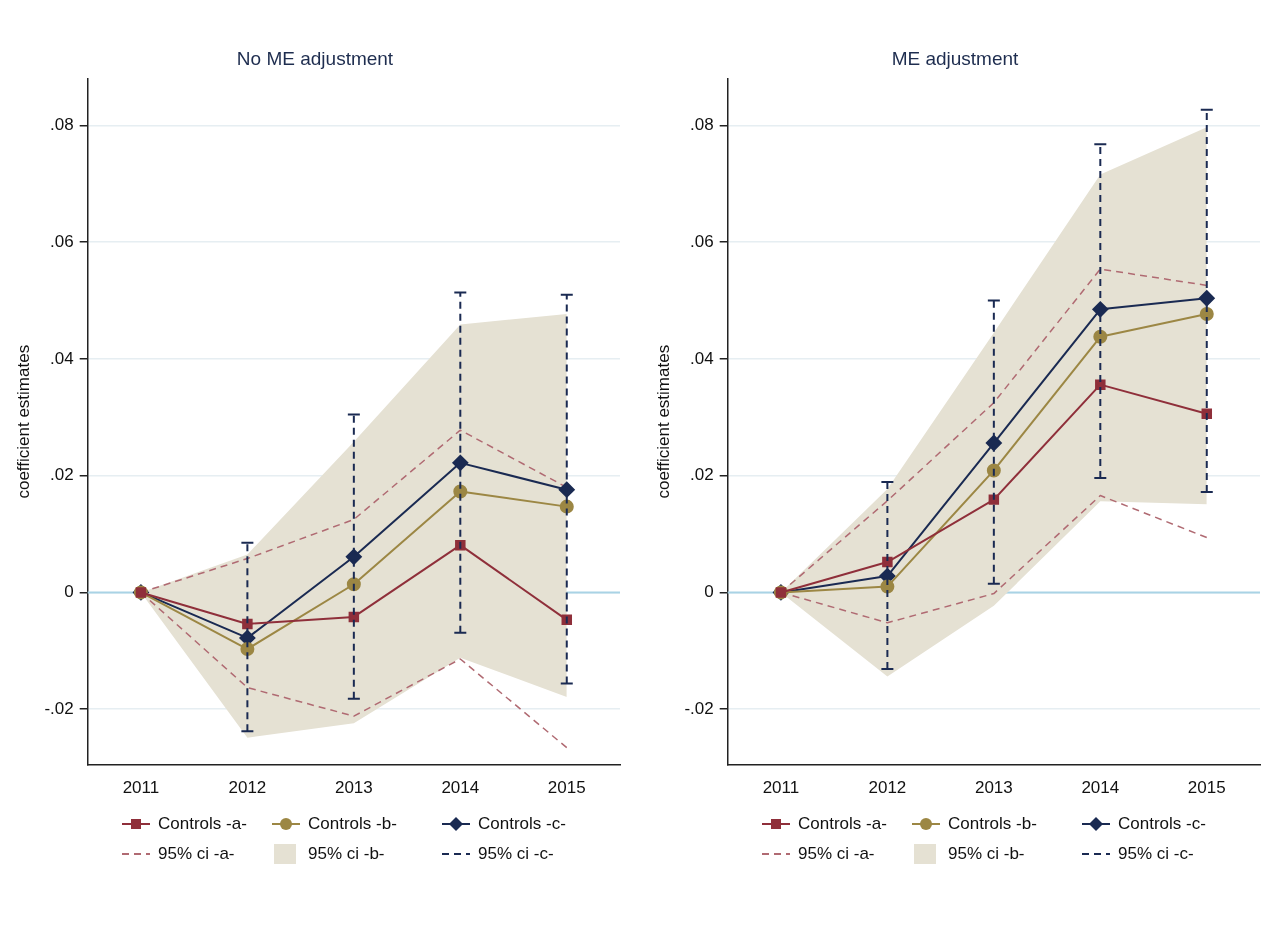 The image size is (1280, 925). Describe the element at coordinates (315, 58) in the screenshot. I see `chart-title: No ME adjustment` at that location.